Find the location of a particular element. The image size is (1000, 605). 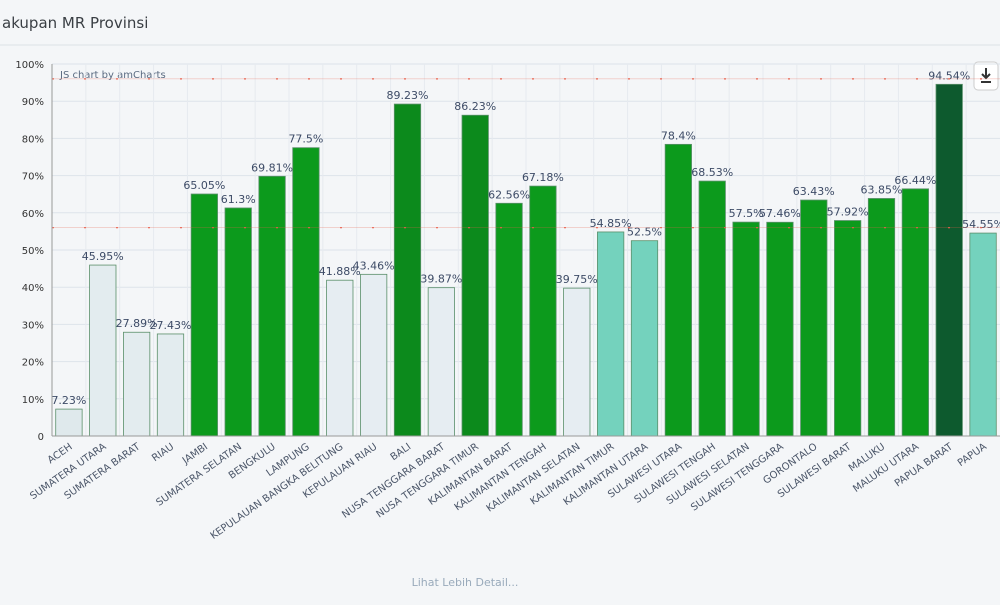

value-label: 62.56% is located at coordinates (509, 194).